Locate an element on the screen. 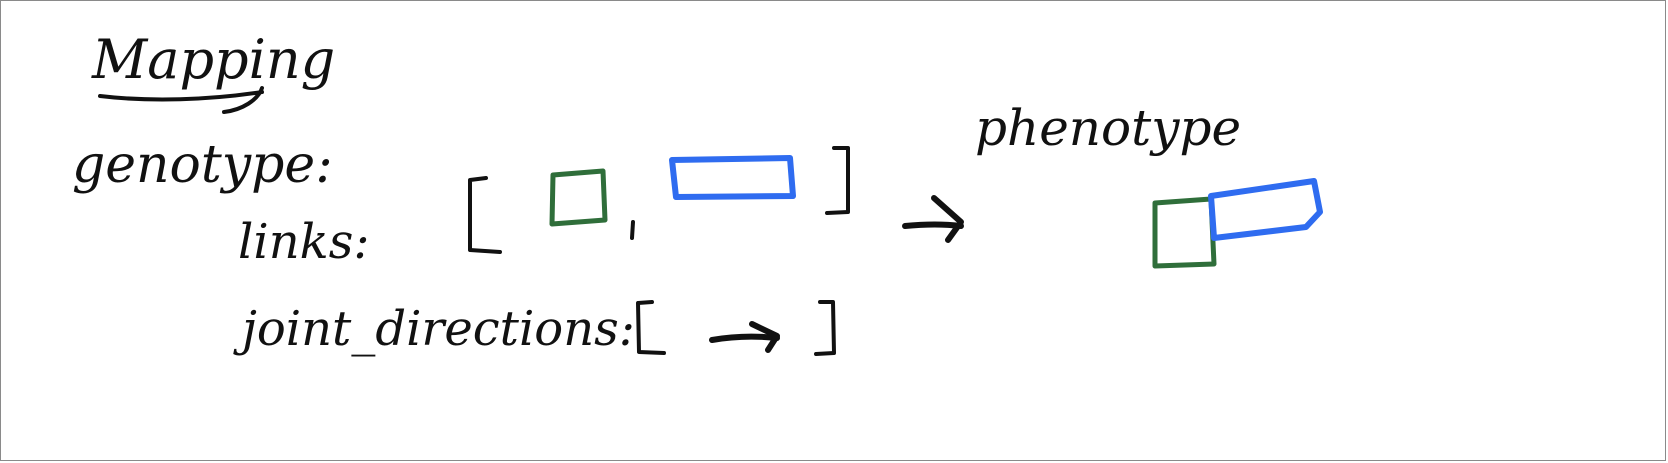 The image size is (1668, 463). phenotype-label: phenotype is located at coordinates (1108, 128).